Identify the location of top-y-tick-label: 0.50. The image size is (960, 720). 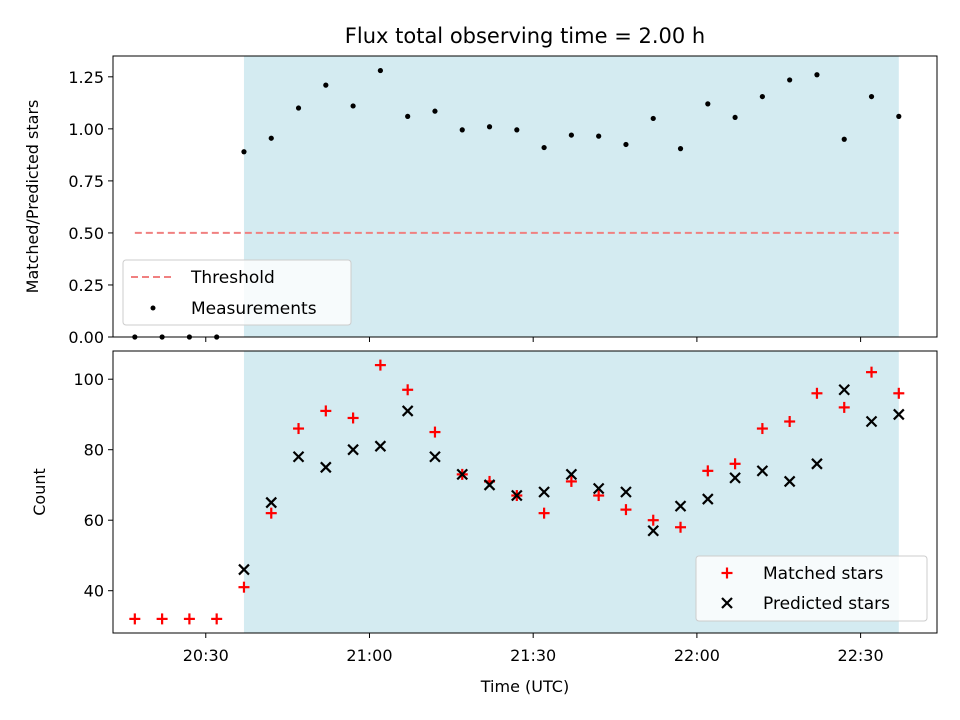
(86, 233).